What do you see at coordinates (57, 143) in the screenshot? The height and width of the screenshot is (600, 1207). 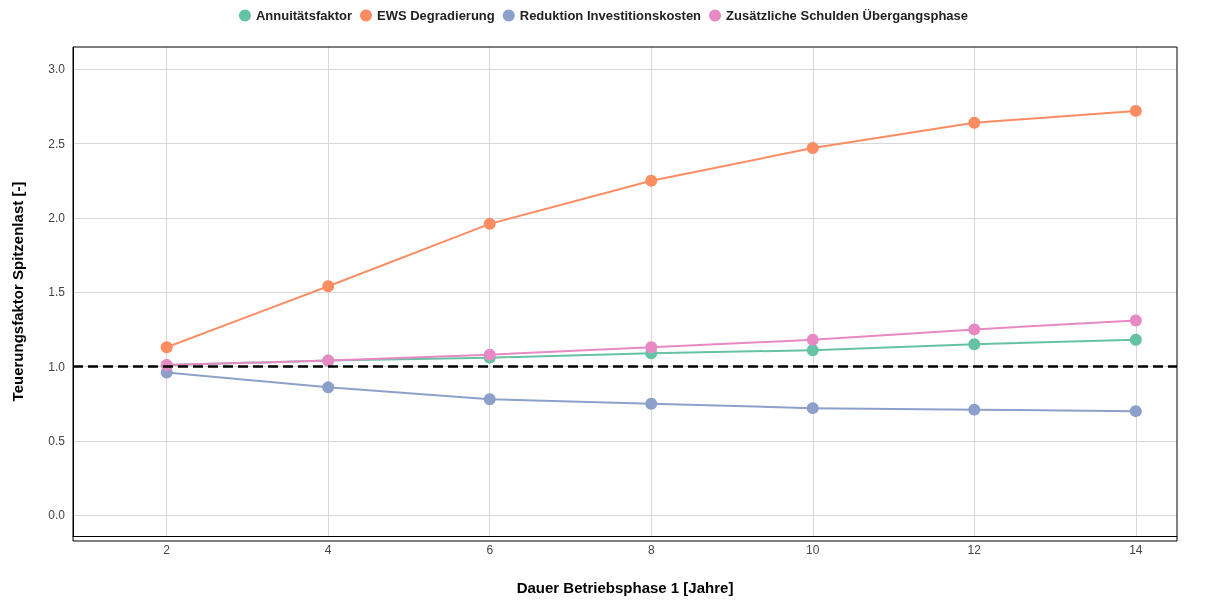 I see `y-tick-label: 2.5` at bounding box center [57, 143].